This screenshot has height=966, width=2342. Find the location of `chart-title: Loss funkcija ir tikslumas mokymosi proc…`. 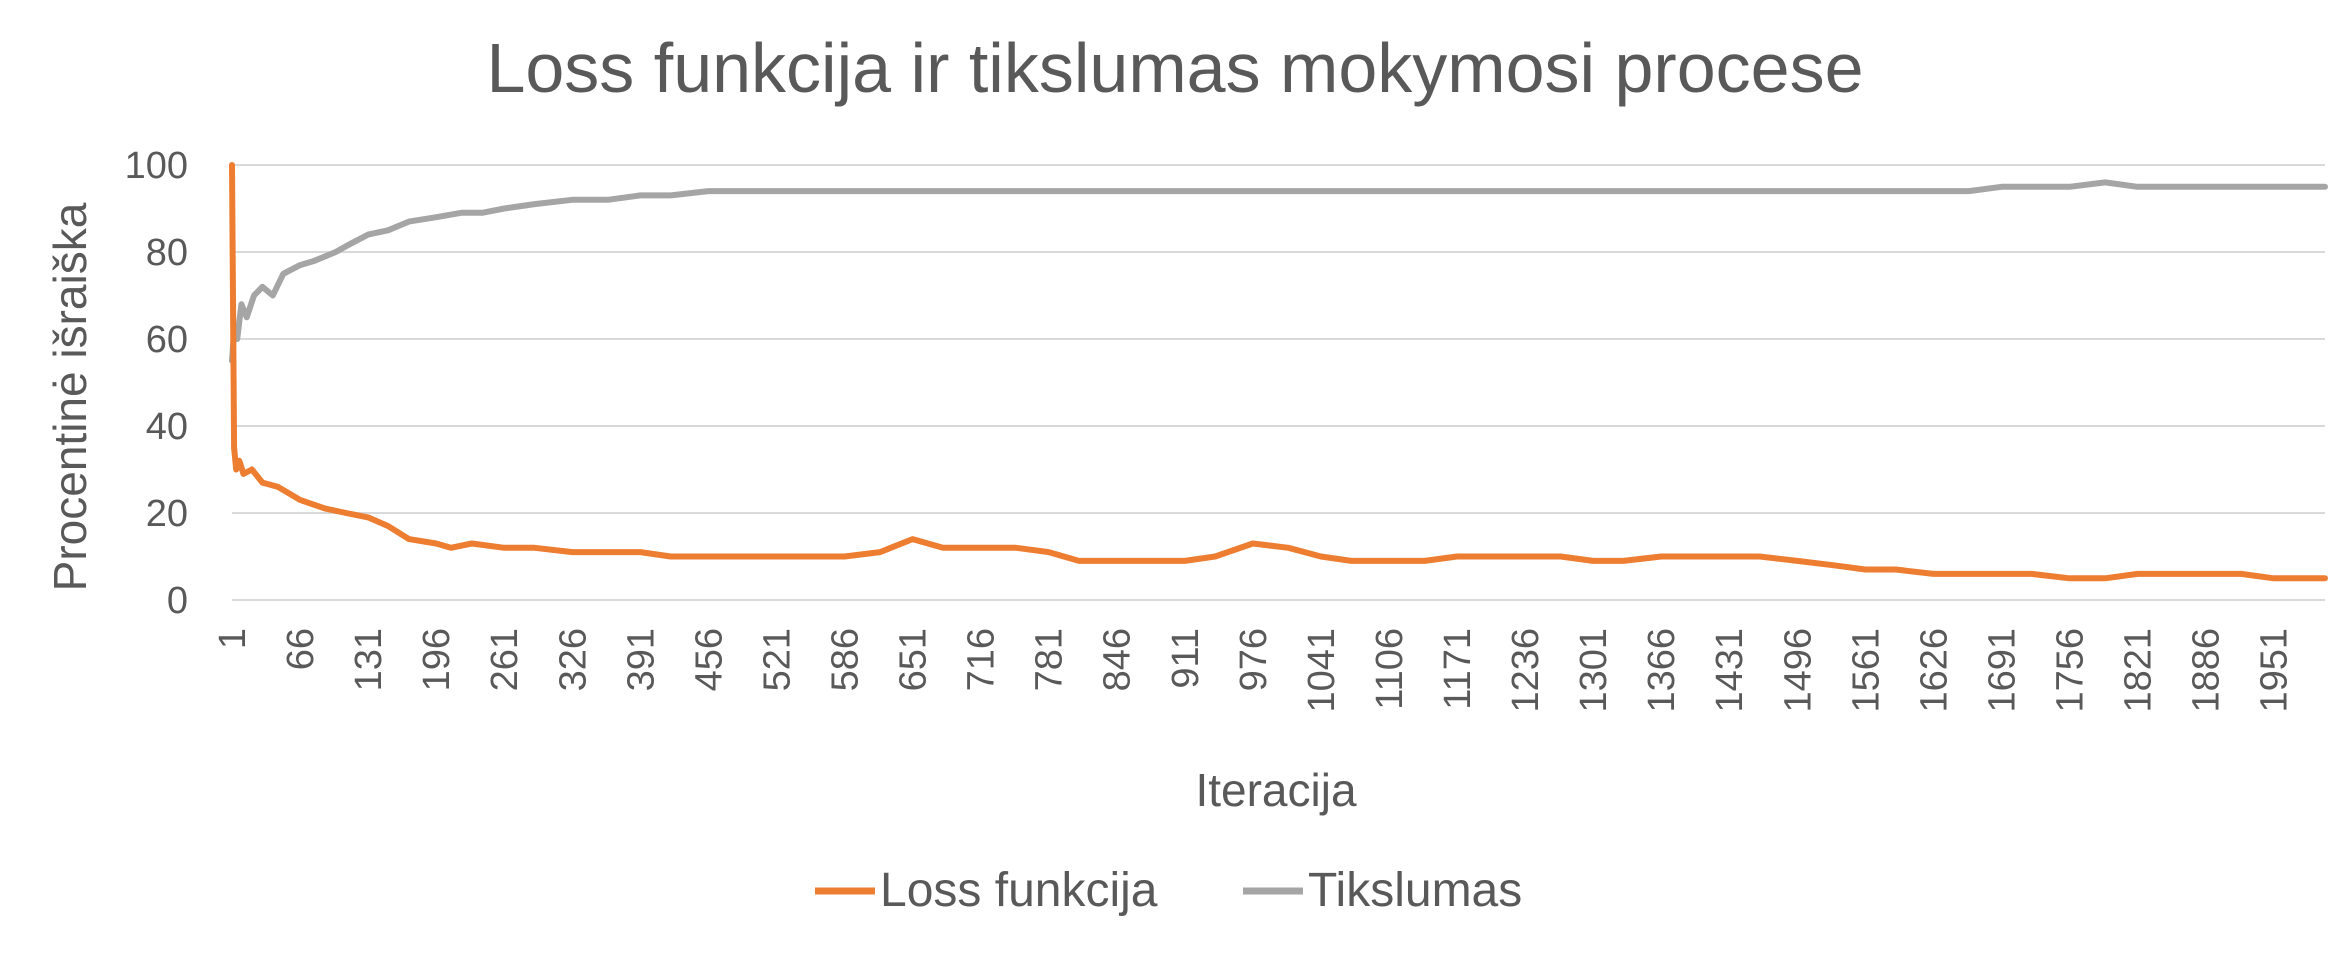

chart-title: Loss funkcija ir tikslumas mokymosi proc… is located at coordinates (1174, 68).